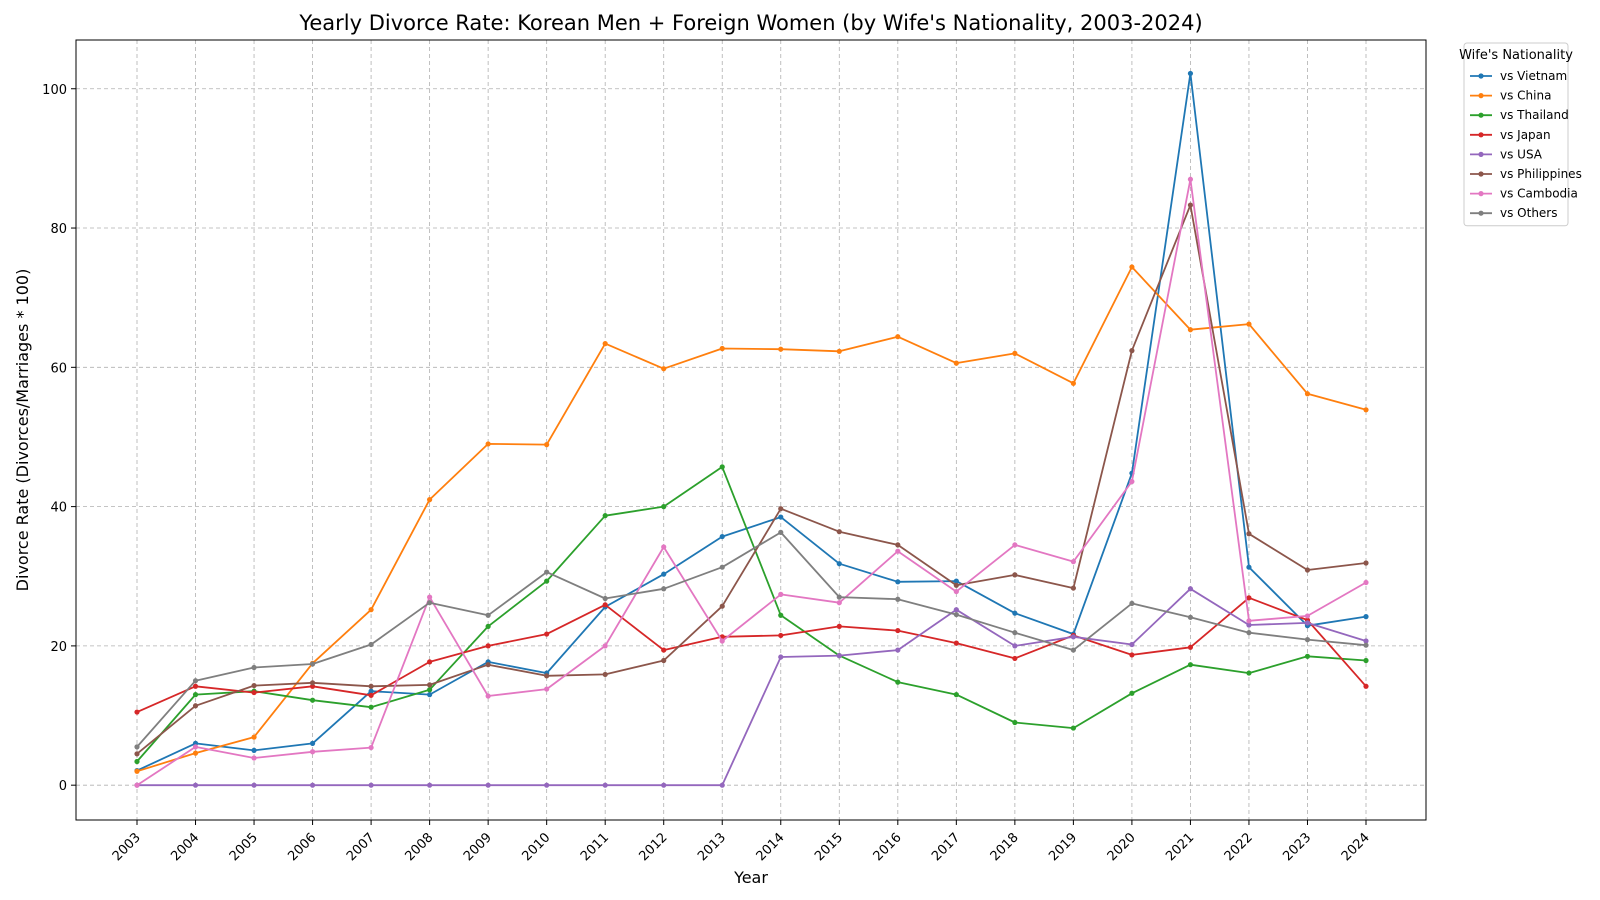 This screenshot has width=1600, height=900. Describe the element at coordinates (654, 847) in the screenshot. I see `x-tick-label: 2012` at that location.